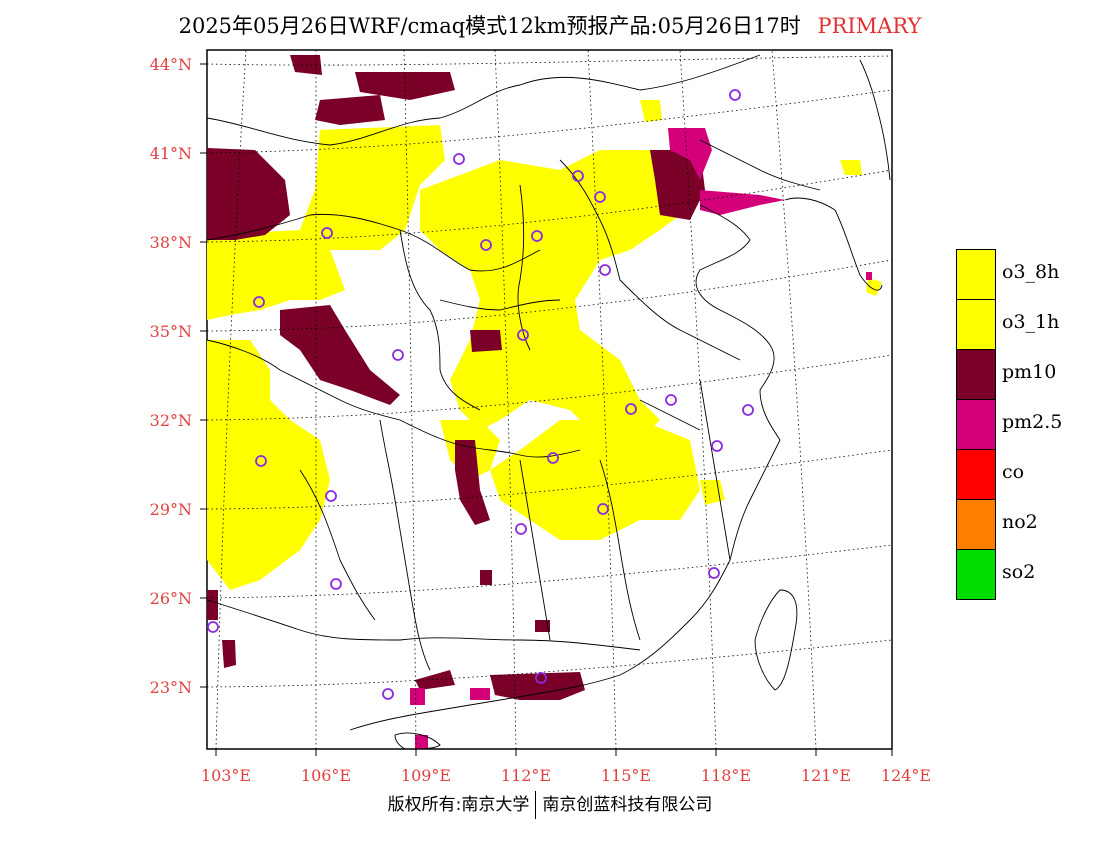  I want to click on legend-item-no2: no2, so click(1018, 524).